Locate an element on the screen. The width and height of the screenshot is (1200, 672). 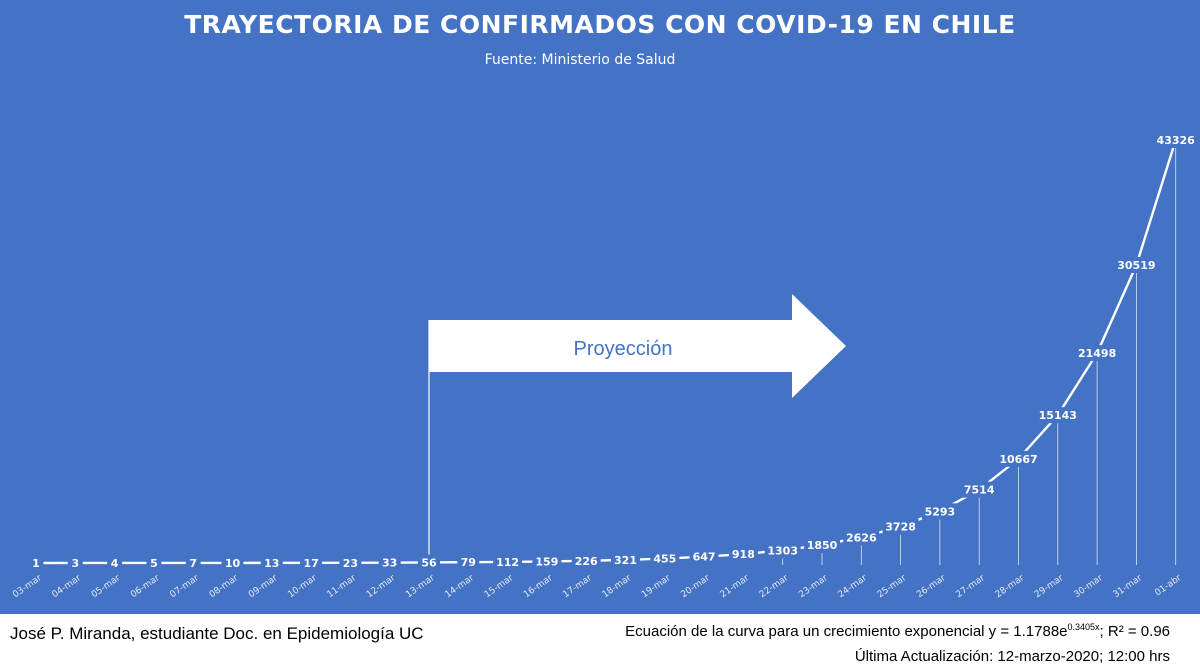
data-label: 1 is located at coordinates (36, 563).